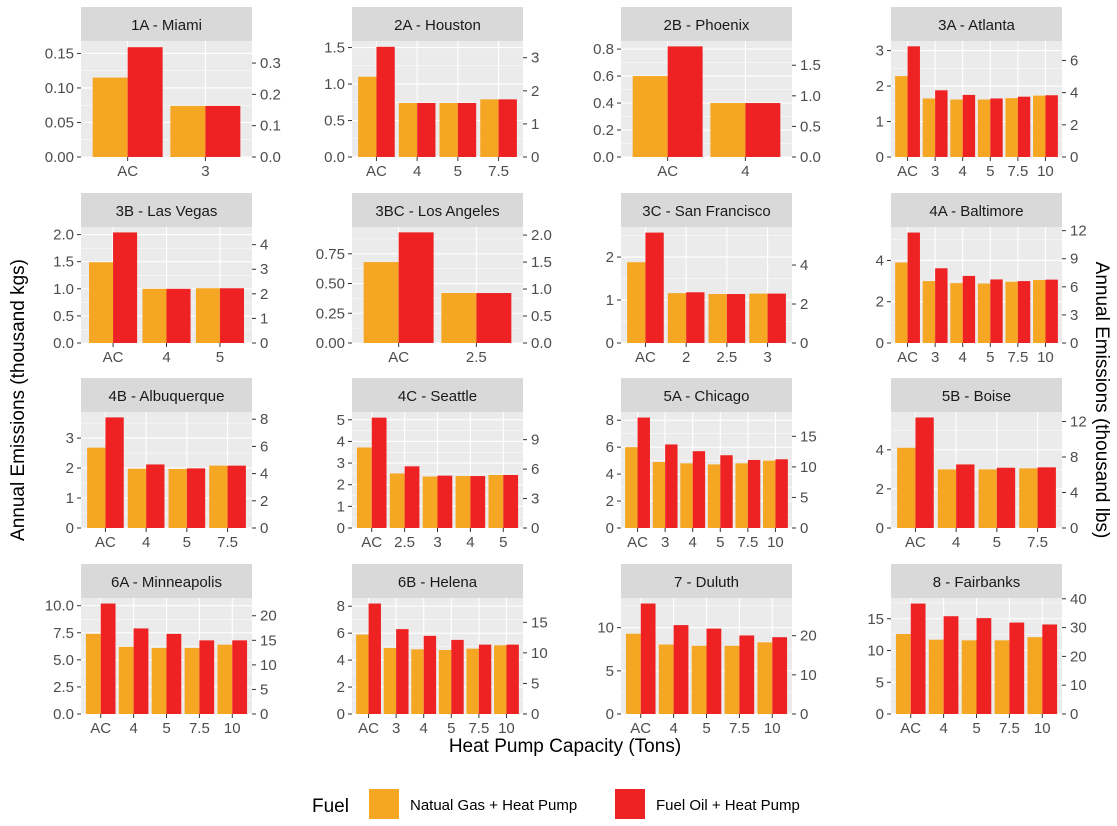  Describe the element at coordinates (810, 126) in the screenshot. I see `y-right-tick-label: 0.5` at that location.